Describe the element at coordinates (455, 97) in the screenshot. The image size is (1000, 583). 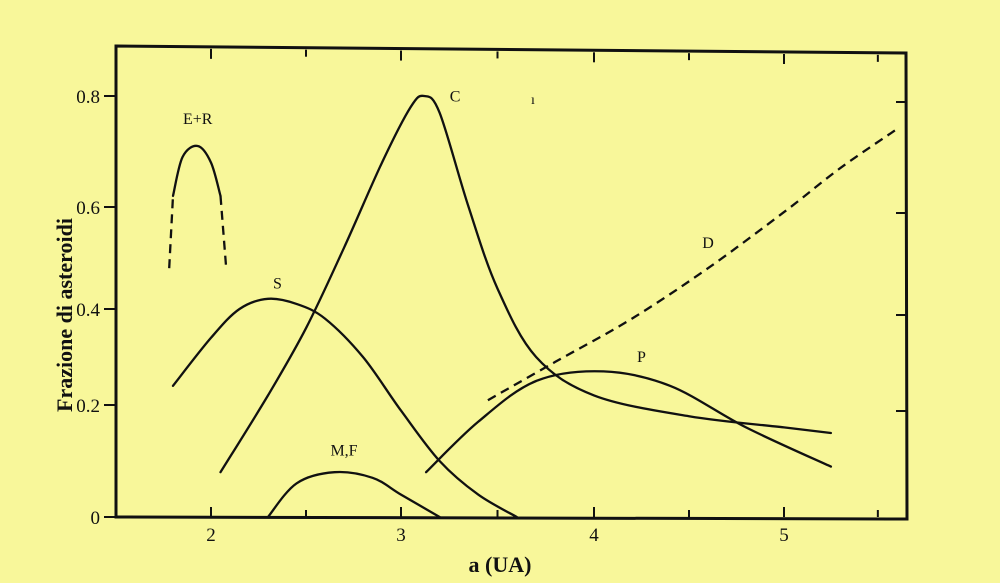
I see `curve-label-c: C` at that location.